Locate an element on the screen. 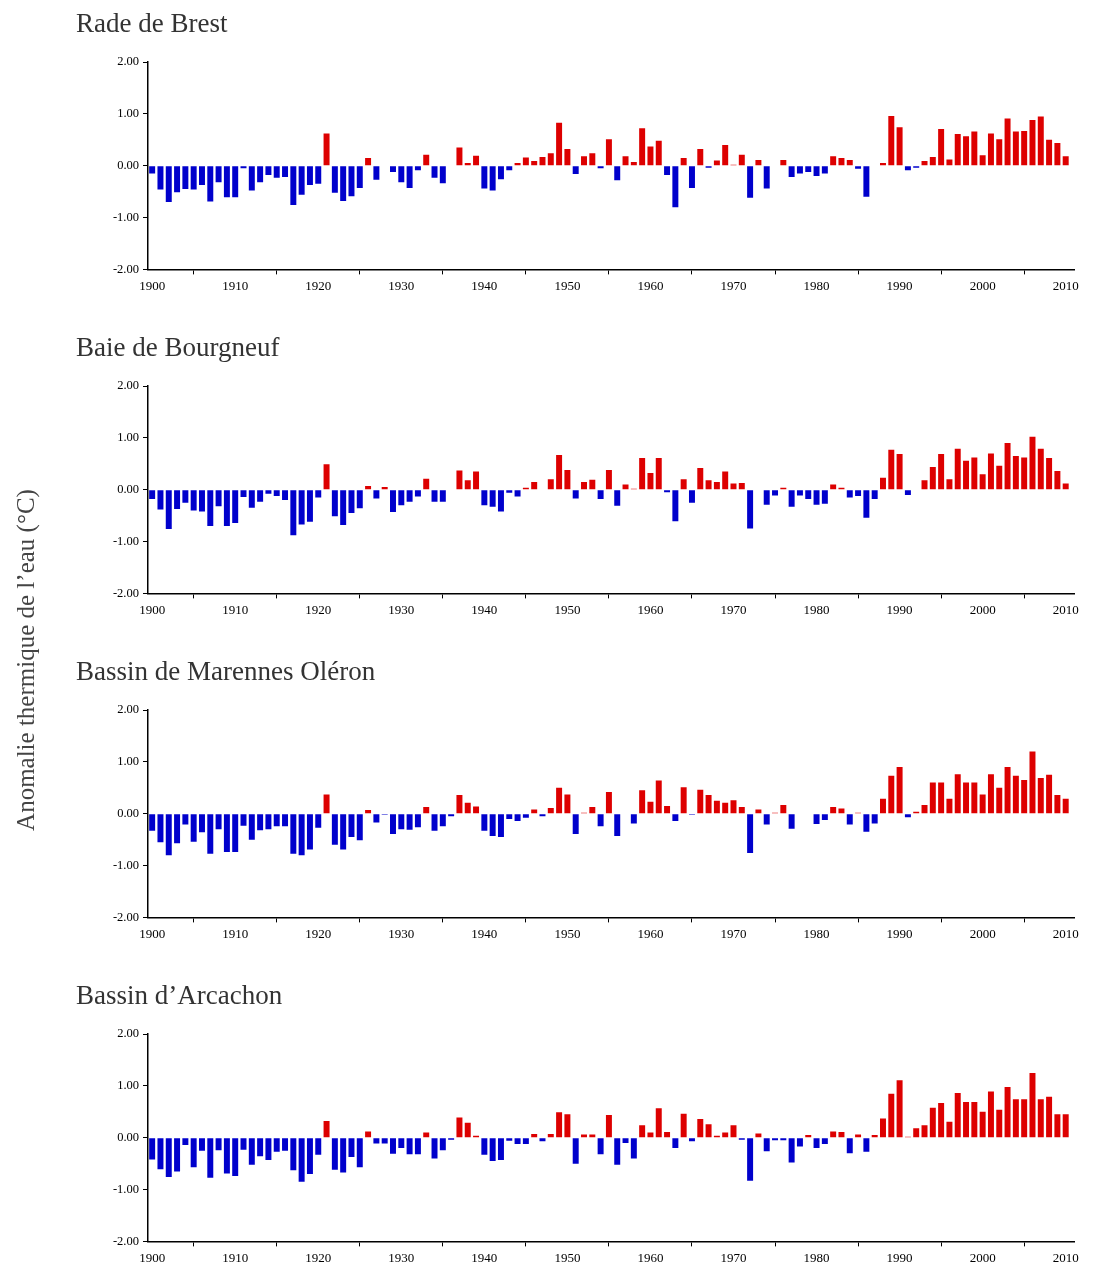 This screenshot has height=1279, width=1094. y-tick-label: 0.00 is located at coordinates (128, 488).